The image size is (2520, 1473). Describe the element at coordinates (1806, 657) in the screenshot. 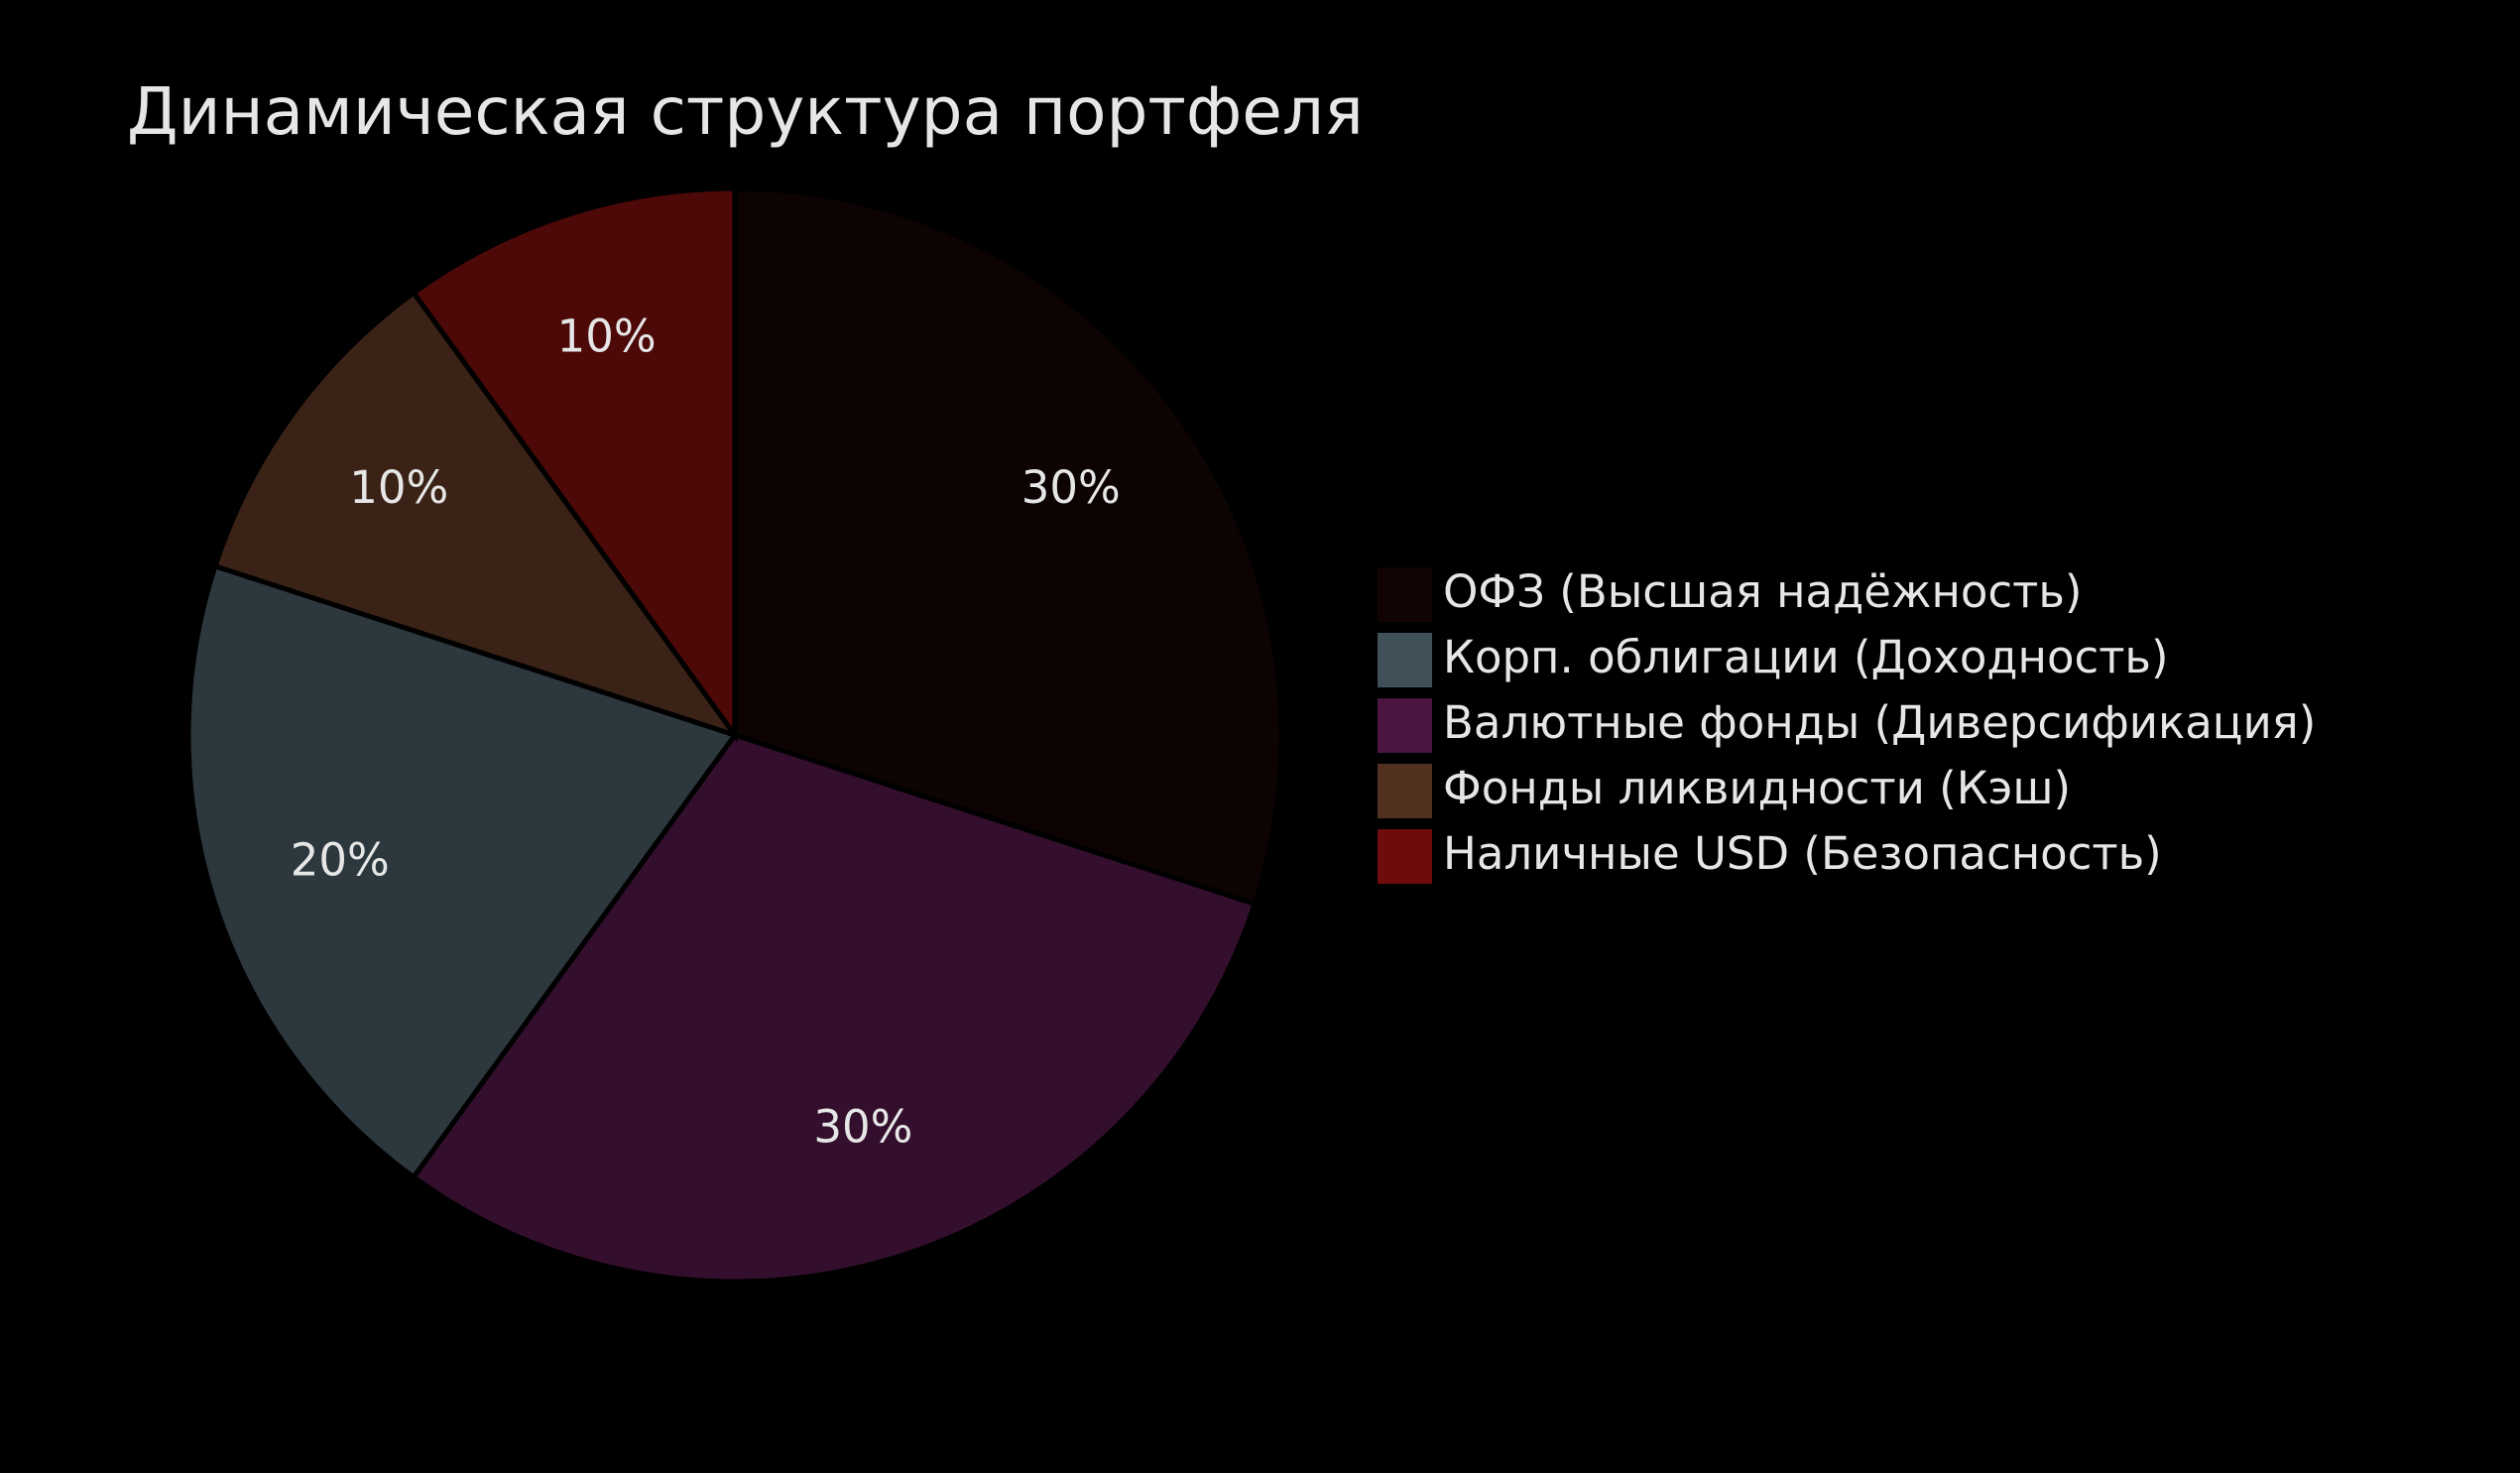

I see `legend-label: Корп. облигации (Доходность)` at that location.